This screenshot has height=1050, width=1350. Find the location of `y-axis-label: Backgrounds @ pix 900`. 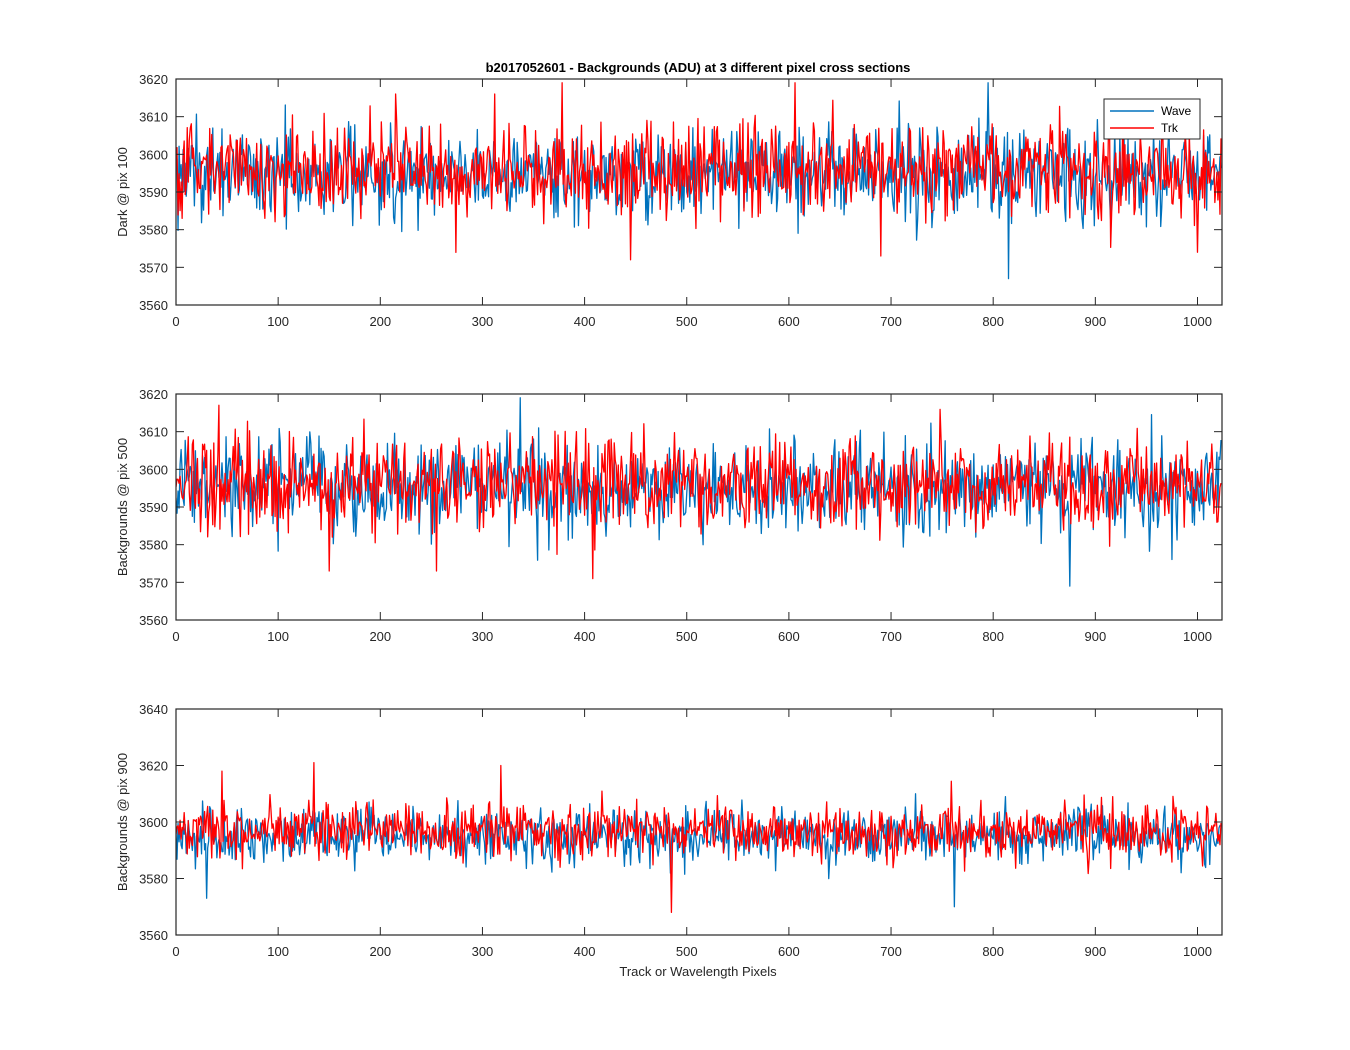

y-axis-label: Backgrounds @ pix 900 is located at coordinates (122, 822).